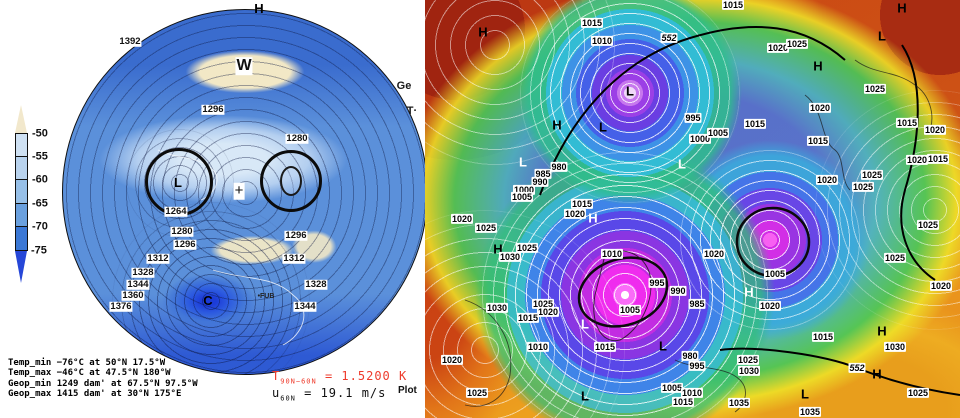  I want to click on contour-label: 1392, so click(130, 41).